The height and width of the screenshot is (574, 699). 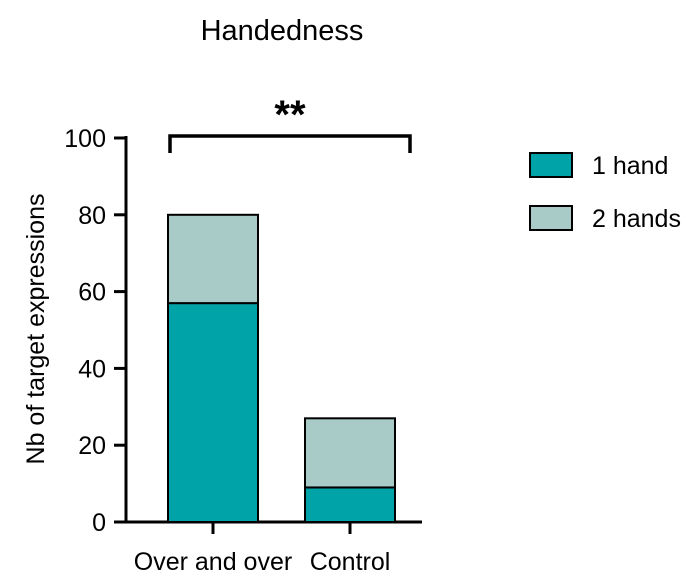 What do you see at coordinates (350, 561) in the screenshot?
I see `x-tick-label: Control` at bounding box center [350, 561].